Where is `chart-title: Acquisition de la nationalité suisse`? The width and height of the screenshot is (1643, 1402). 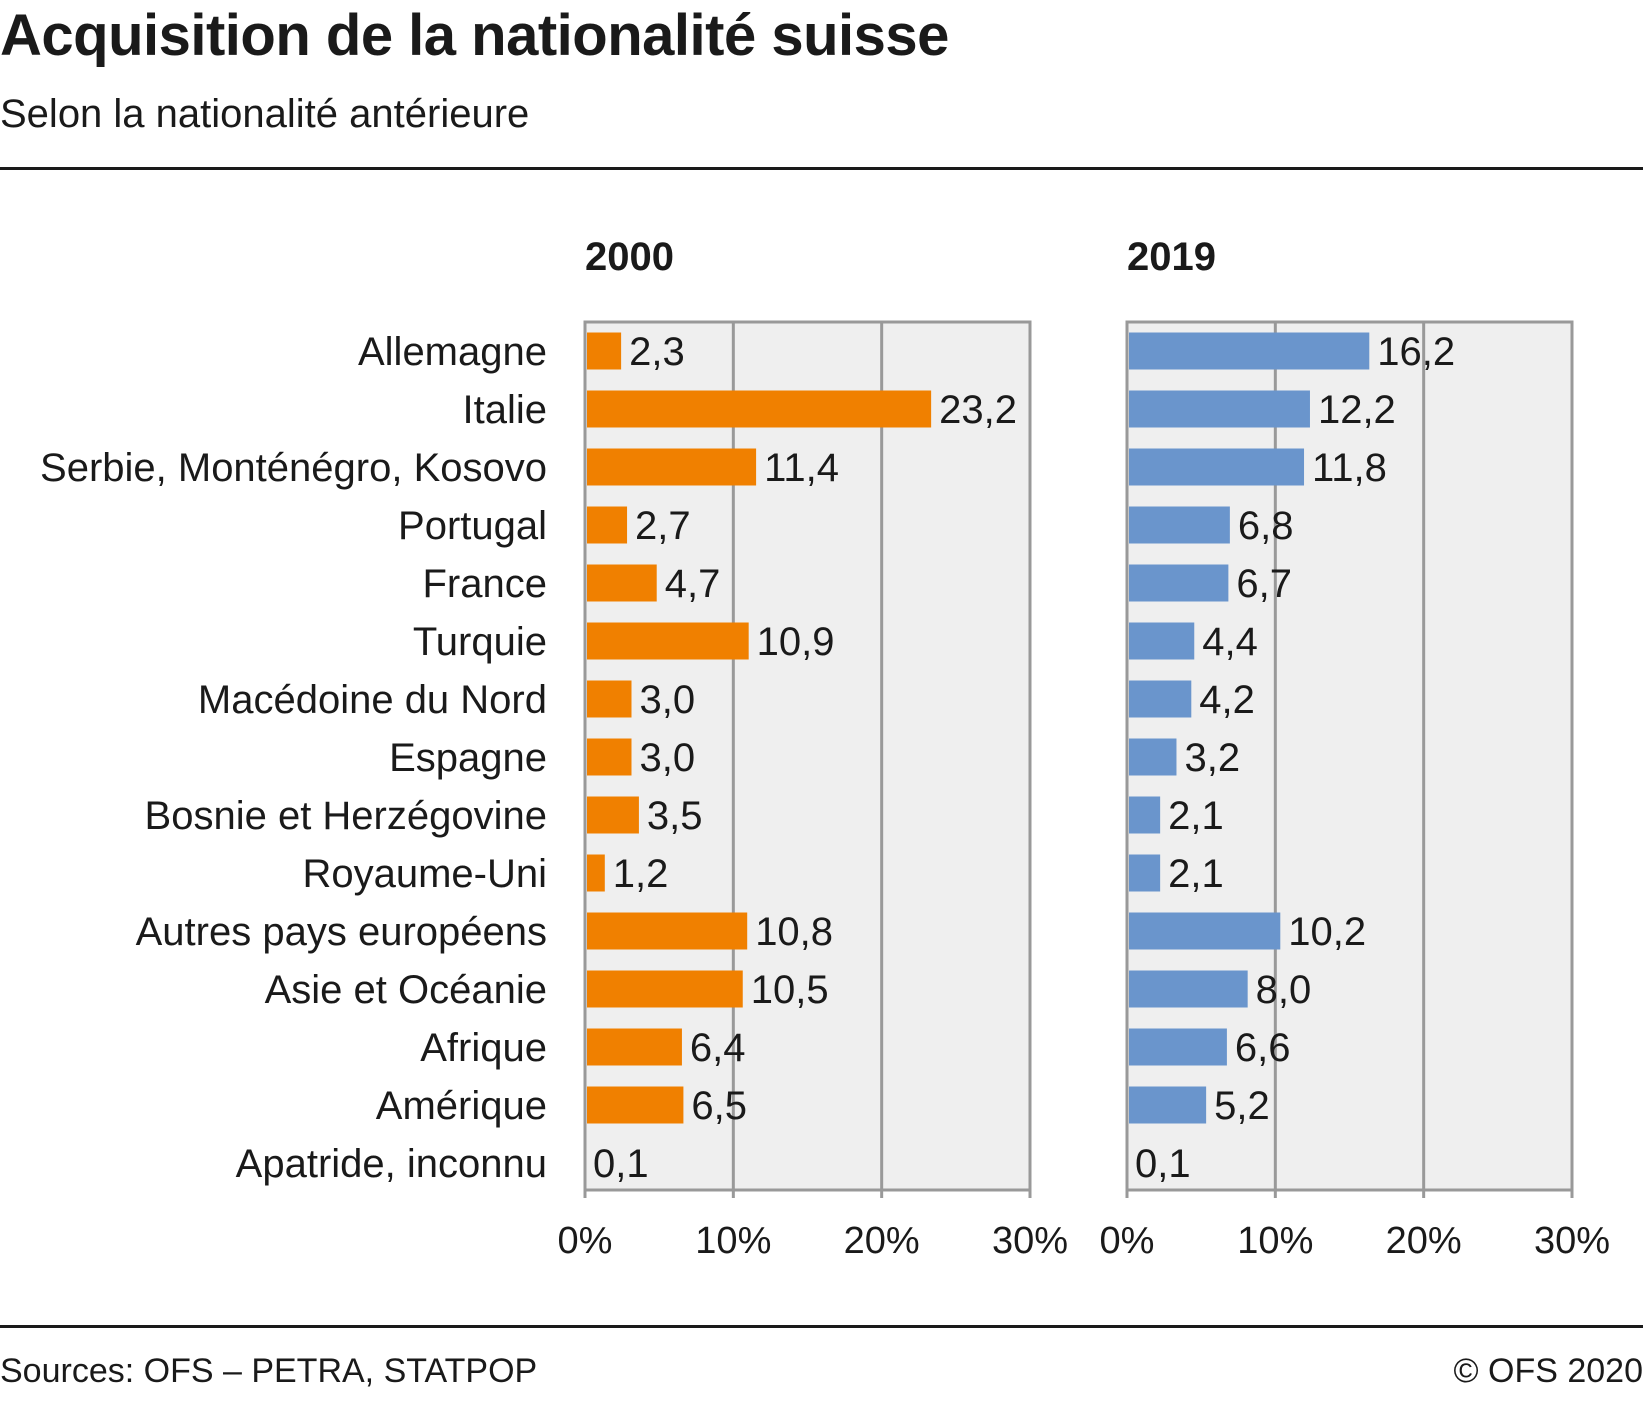
chart-title: Acquisition de la nationalité suisse is located at coordinates (474, 35).